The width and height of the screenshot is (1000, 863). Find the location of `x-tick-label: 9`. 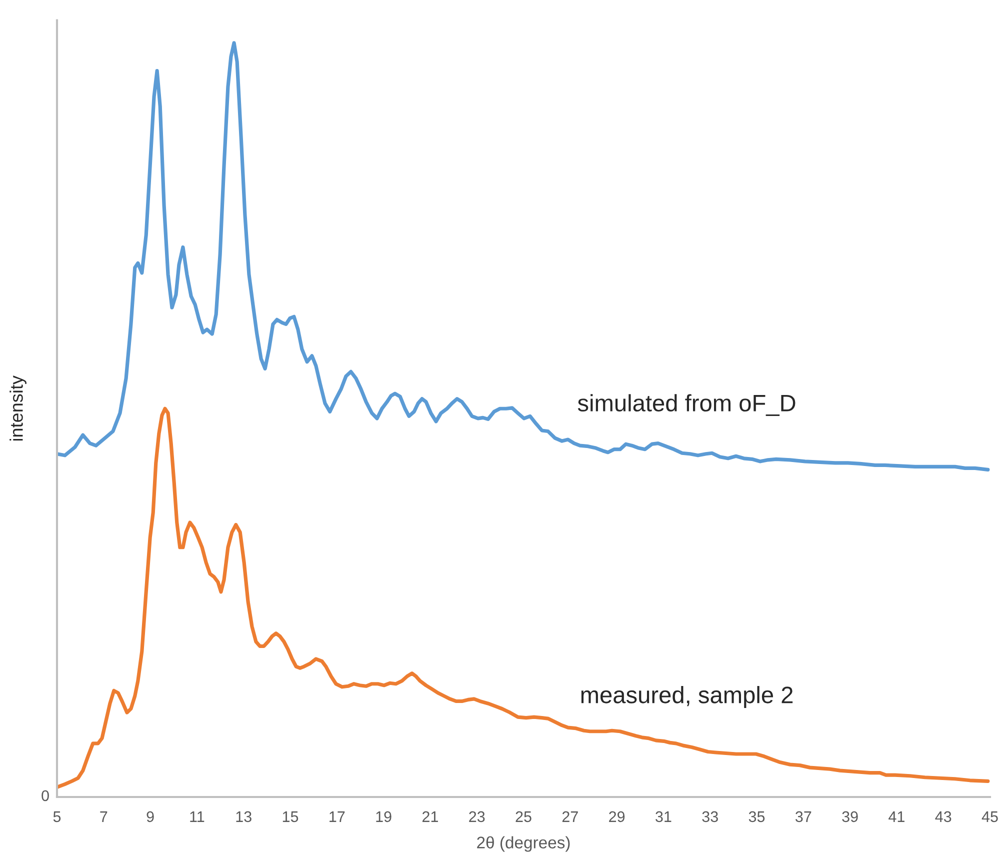

x-tick-label: 9 is located at coordinates (150, 816).